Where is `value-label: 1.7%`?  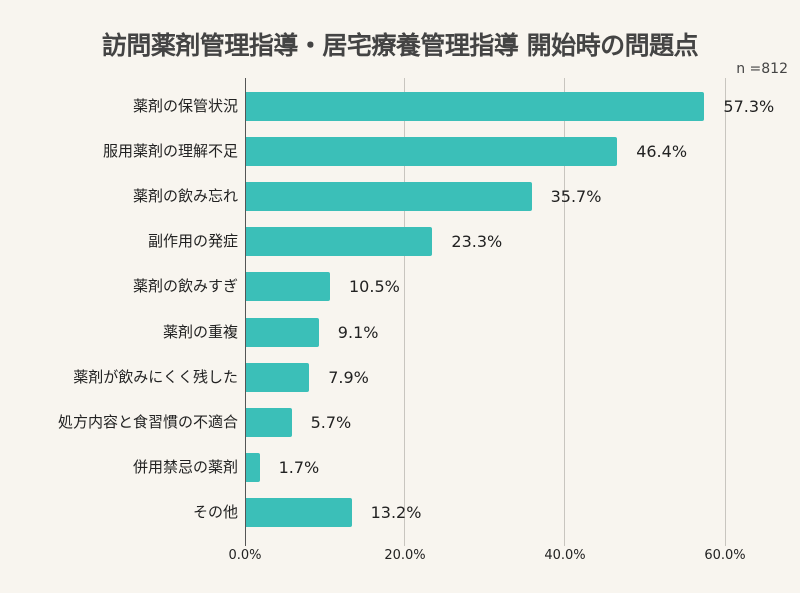 value-label: 1.7% is located at coordinates (299, 467).